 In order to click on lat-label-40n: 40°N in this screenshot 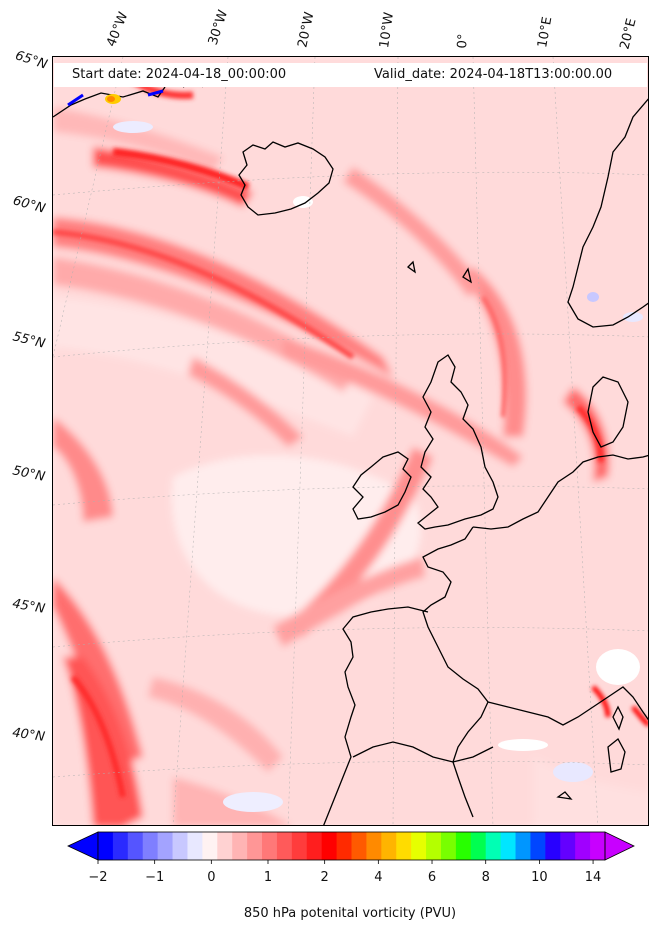, I will do `click(28, 735)`.